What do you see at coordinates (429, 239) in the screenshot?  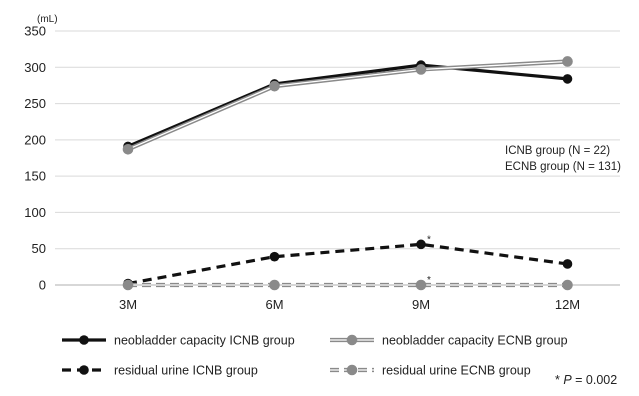 I see `significance-star-residual-icnb: *` at bounding box center [429, 239].